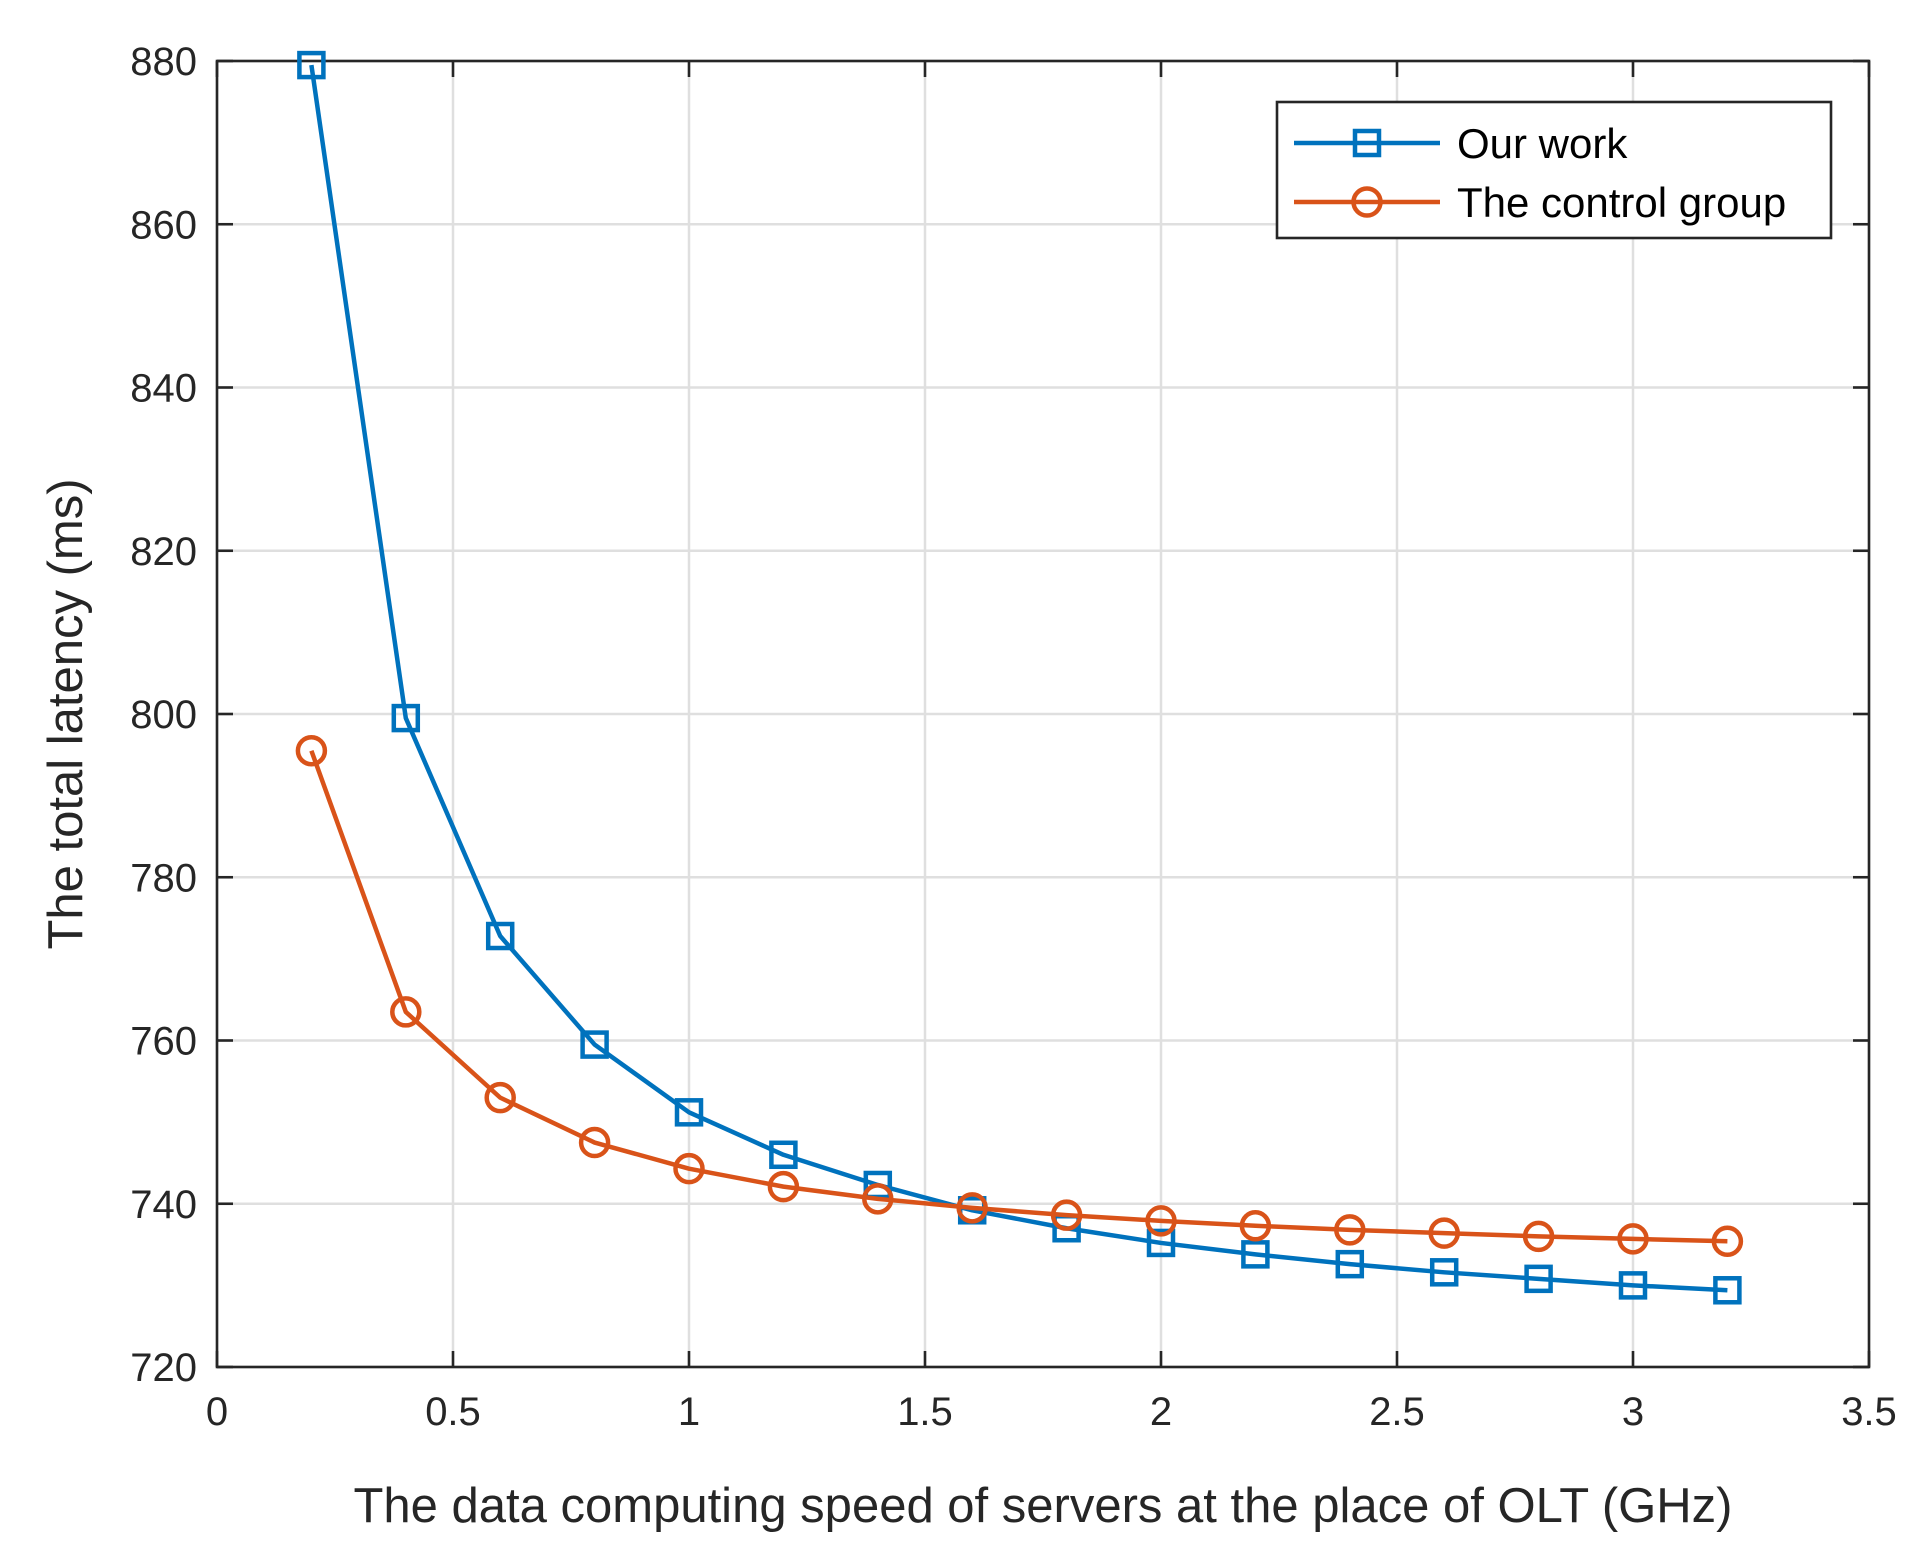  Describe the element at coordinates (66, 713) in the screenshot. I see `y-axis-label: The total latency (ms)` at that location.